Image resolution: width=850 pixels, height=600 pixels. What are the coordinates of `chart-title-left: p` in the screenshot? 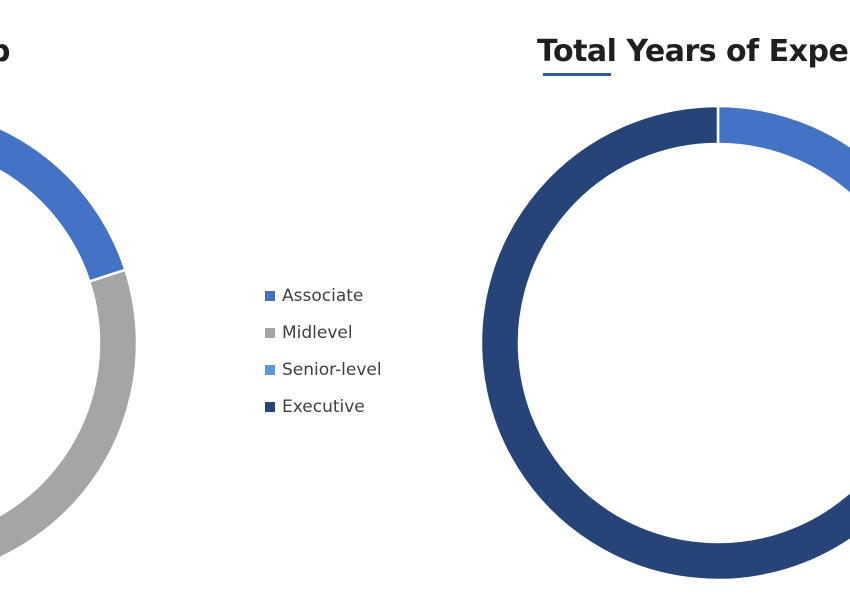 It's located at (5, 51).